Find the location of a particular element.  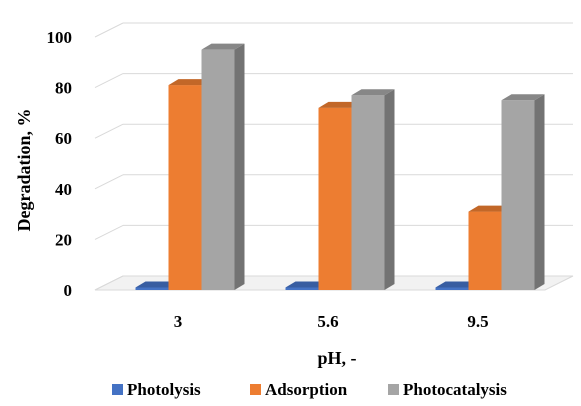

legend-item-adsorption: Adsorption is located at coordinates (299, 389).